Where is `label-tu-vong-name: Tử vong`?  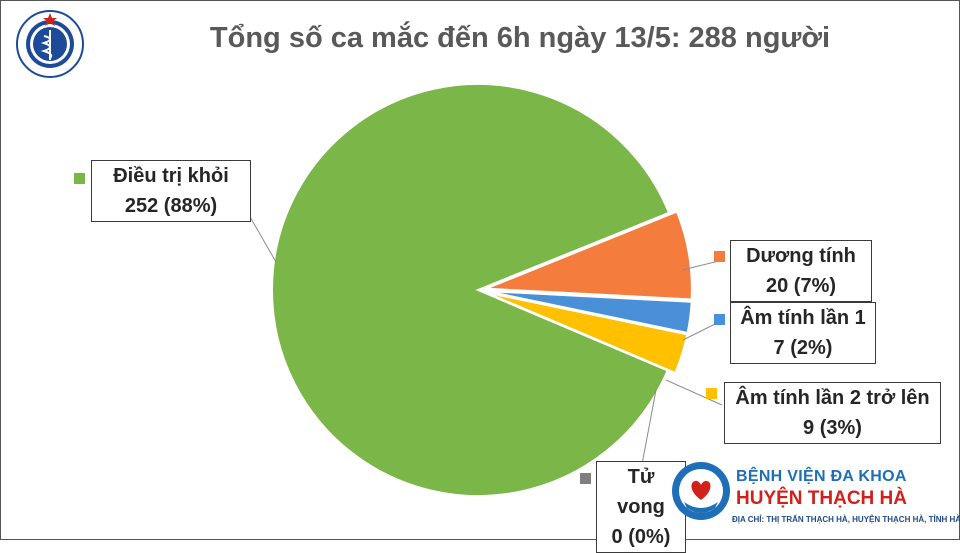 label-tu-vong-name: Tử vong is located at coordinates (641, 492).